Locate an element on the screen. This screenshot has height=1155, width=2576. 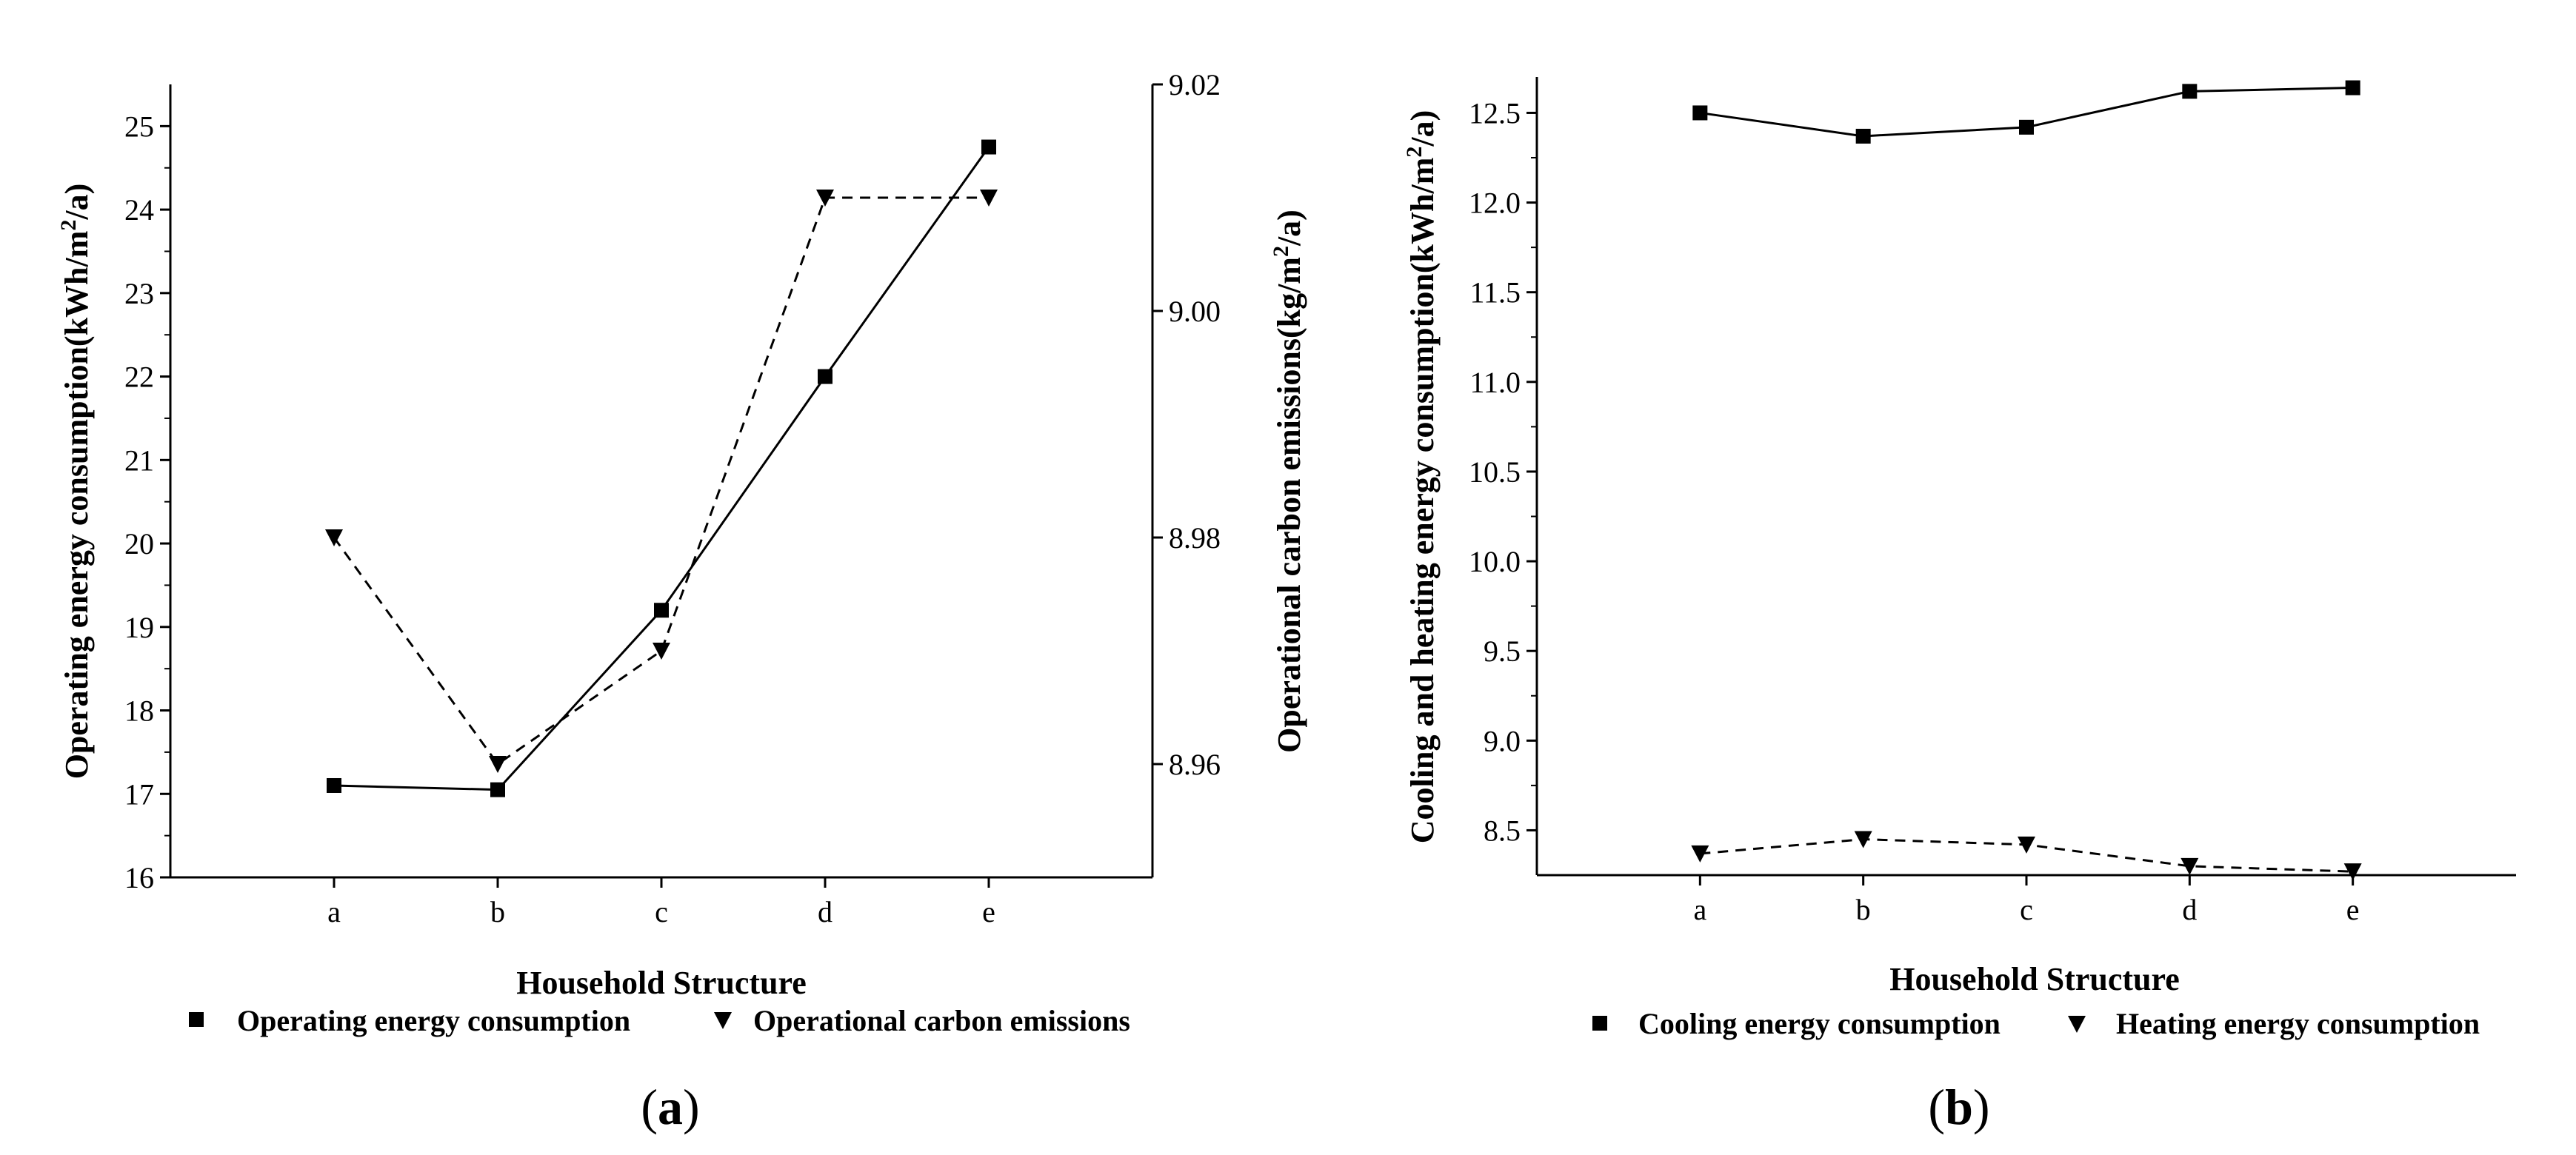
panel-a-right-tick-label: 8.96 is located at coordinates (1195, 765).